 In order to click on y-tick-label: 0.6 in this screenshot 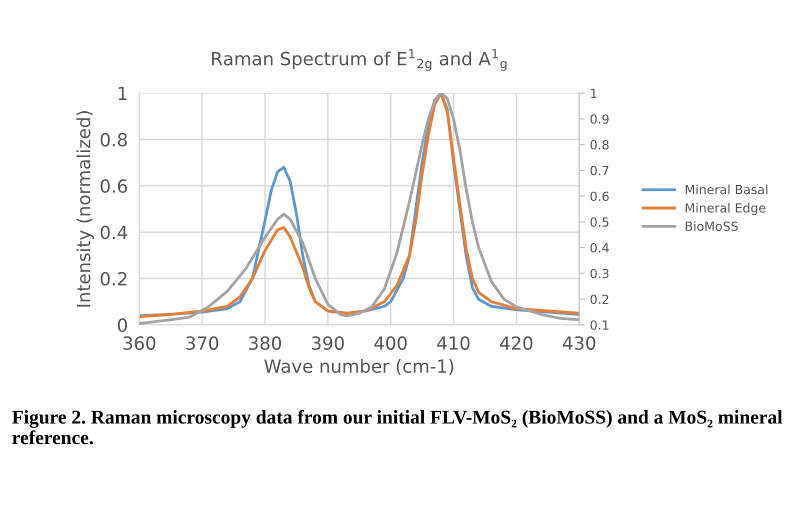, I will do `click(114, 186)`.